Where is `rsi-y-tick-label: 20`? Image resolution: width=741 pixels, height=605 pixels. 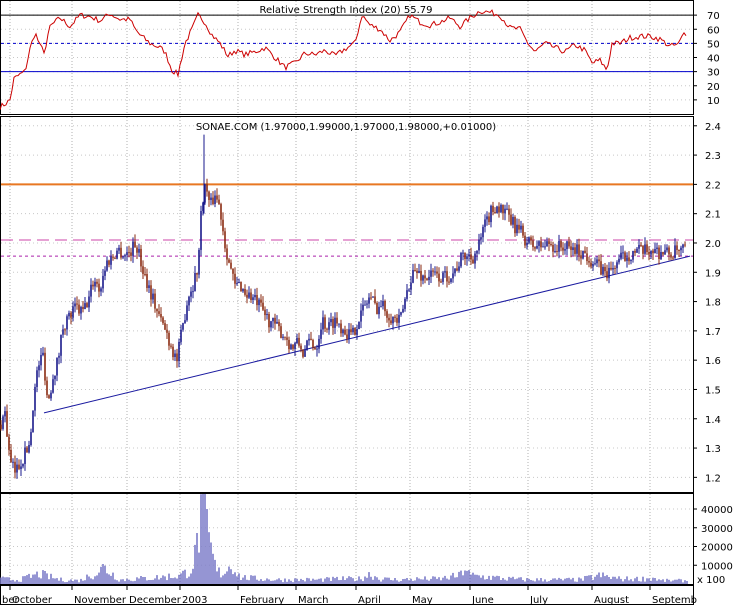 rsi-y-tick-label: 20 is located at coordinates (713, 87).